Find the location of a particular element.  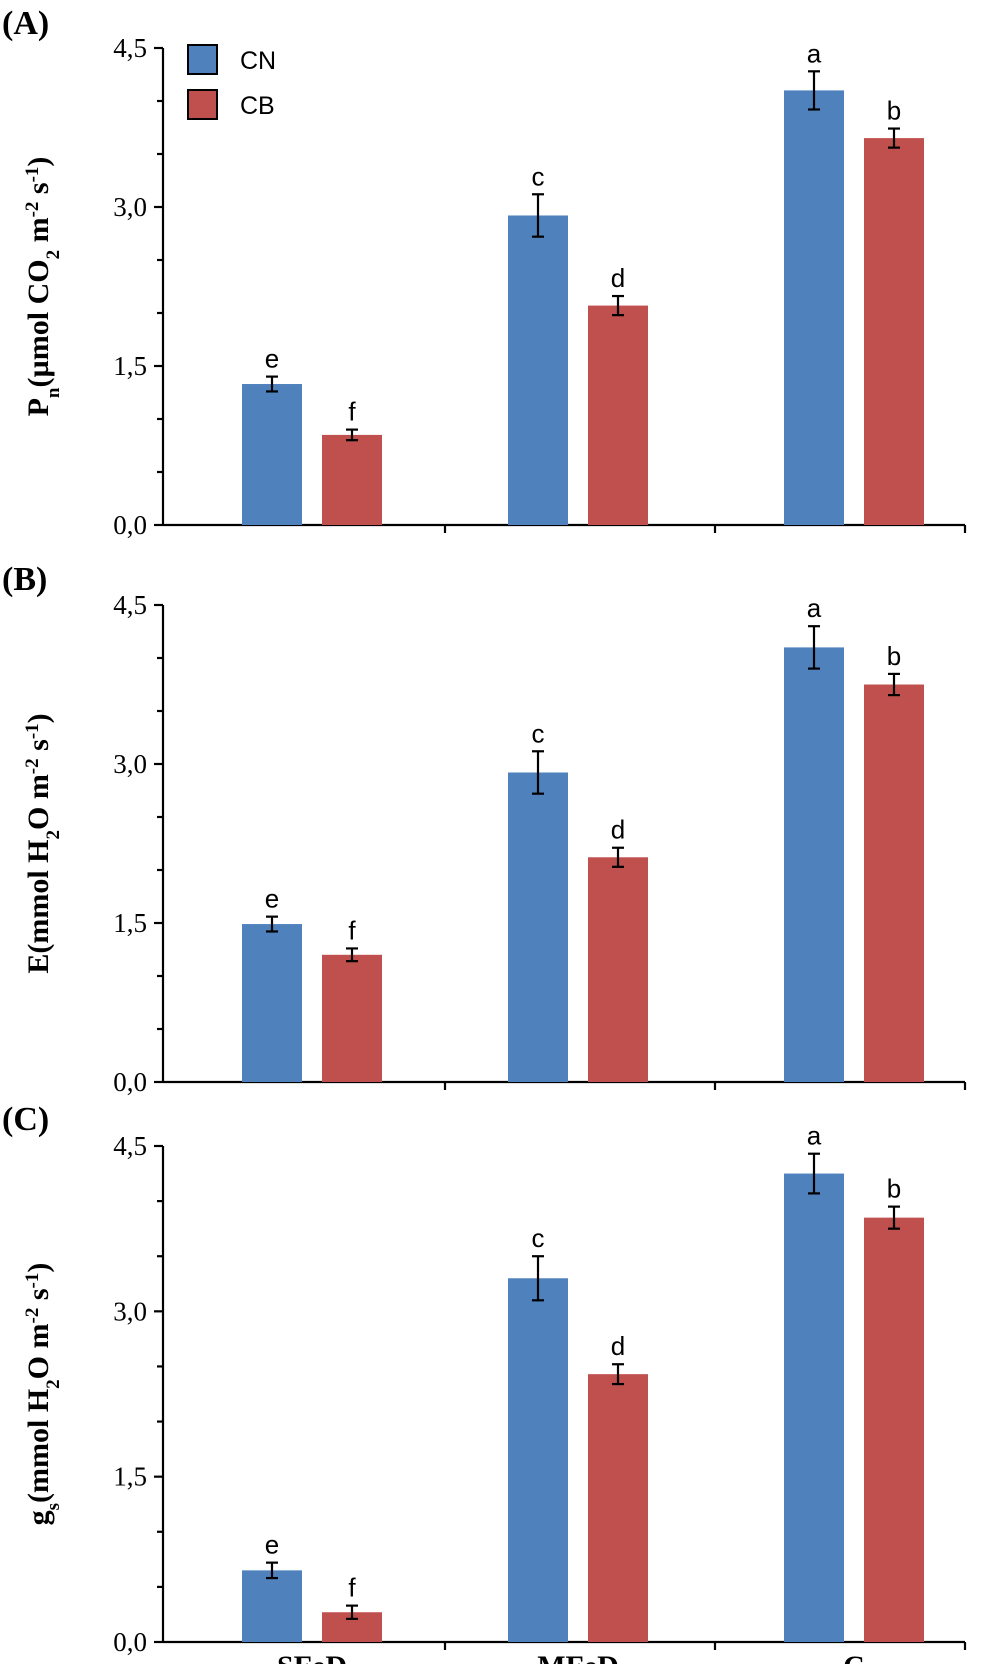

legend-label: CB is located at coordinates (257, 106).